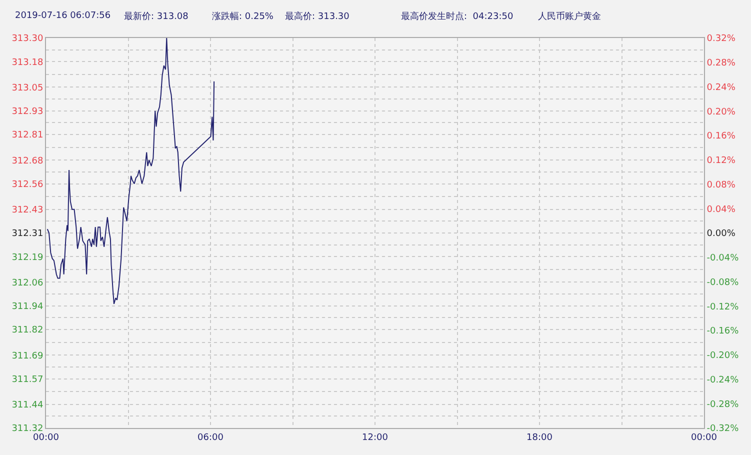  What do you see at coordinates (457, 16) in the screenshot?
I see `text: 最高价发生时点: 04:23:50` at bounding box center [457, 16].